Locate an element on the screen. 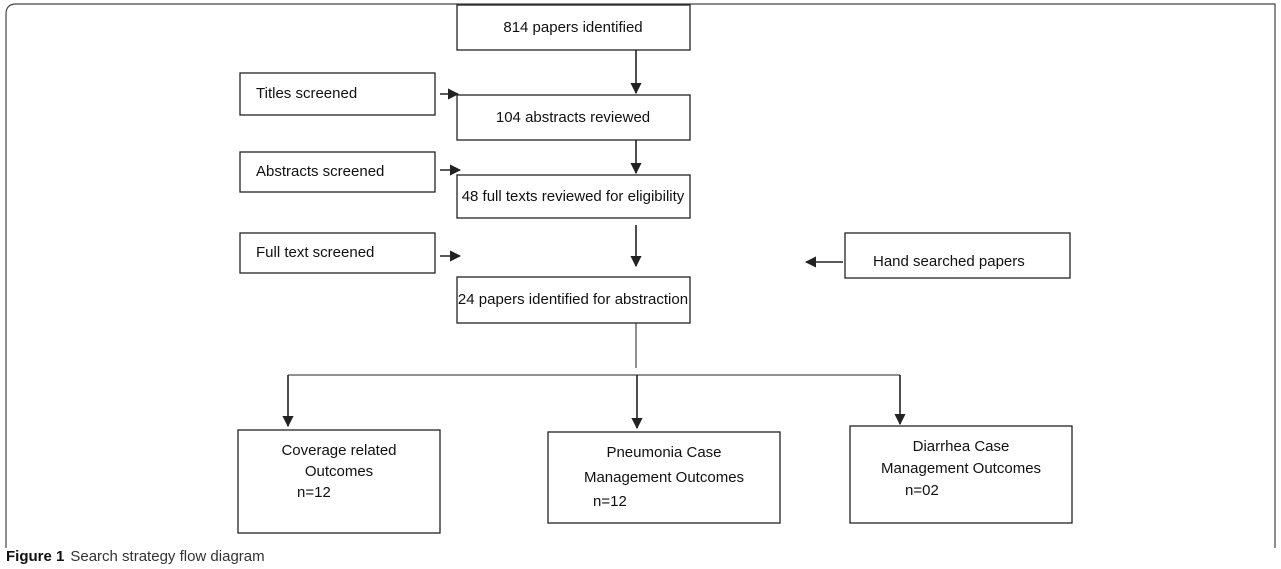 The width and height of the screenshot is (1281, 569). box-label: Pneumonia Case is located at coordinates (663, 452).